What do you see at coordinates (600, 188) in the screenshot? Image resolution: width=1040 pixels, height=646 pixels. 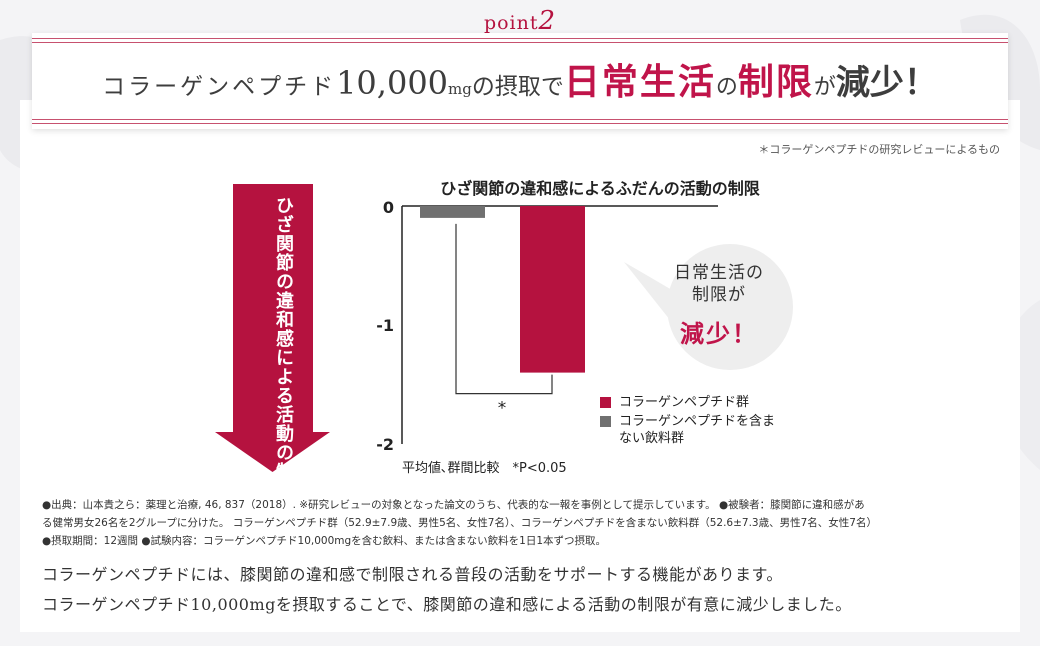 I see `chart-title: ひざ関節の違和感によるふだんの活動の制限` at bounding box center [600, 188].